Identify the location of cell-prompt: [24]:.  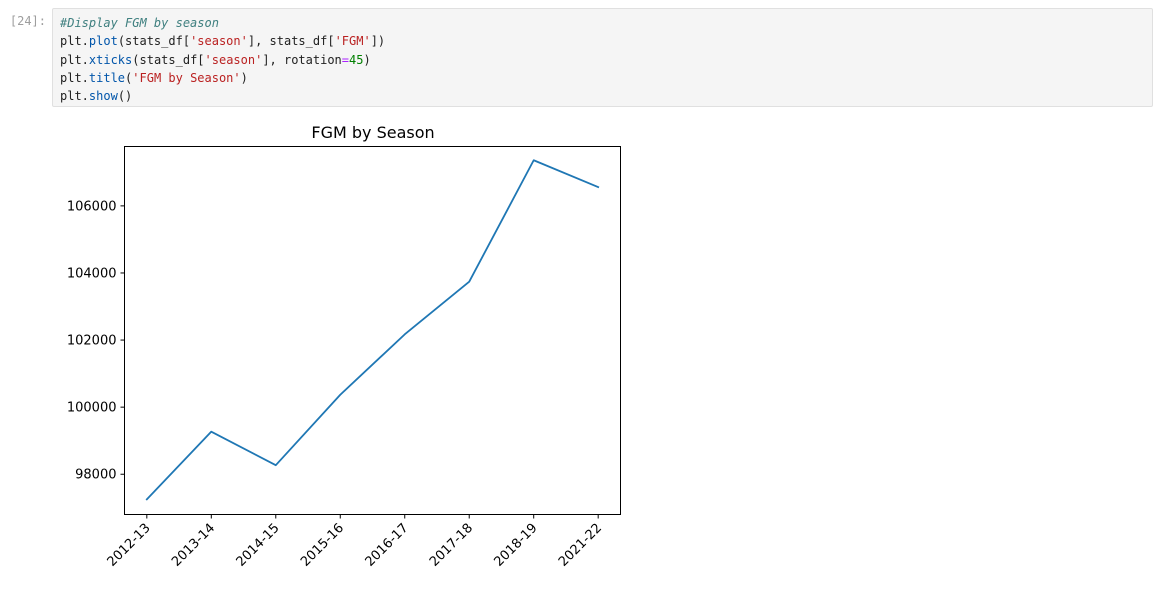
(23, 21).